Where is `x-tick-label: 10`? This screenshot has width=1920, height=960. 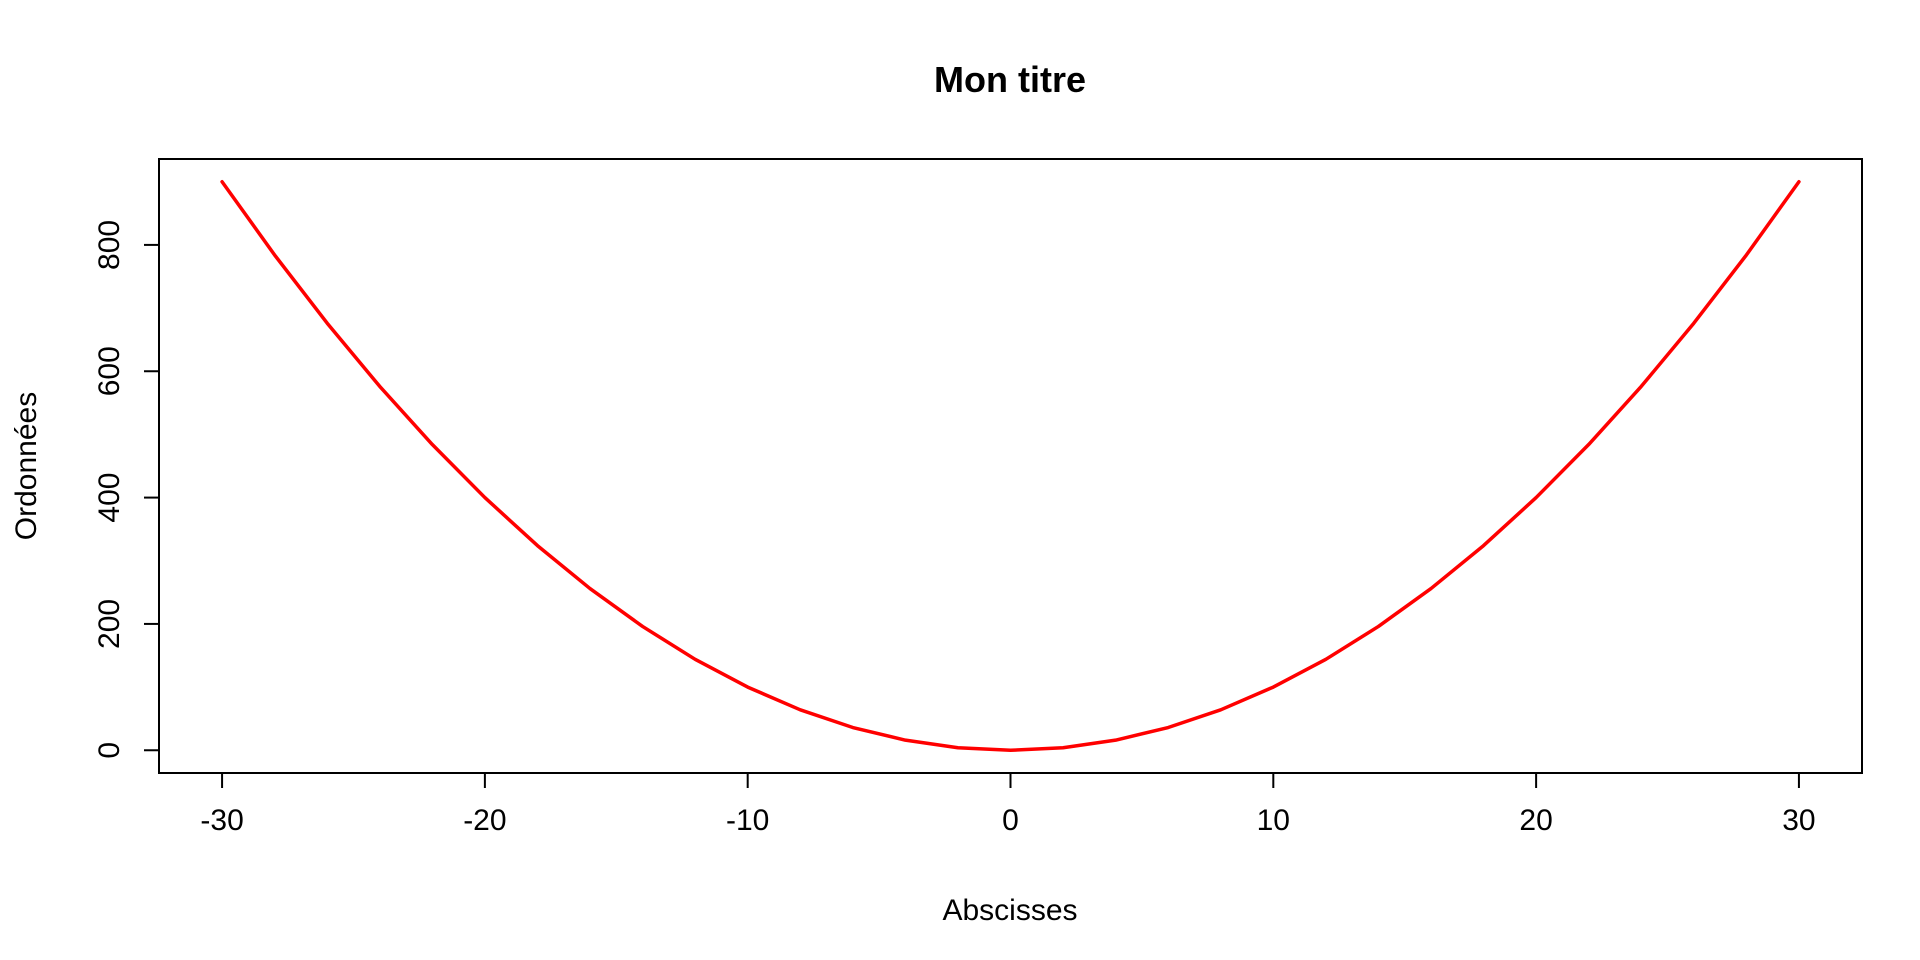
x-tick-label: 10 is located at coordinates (1273, 820).